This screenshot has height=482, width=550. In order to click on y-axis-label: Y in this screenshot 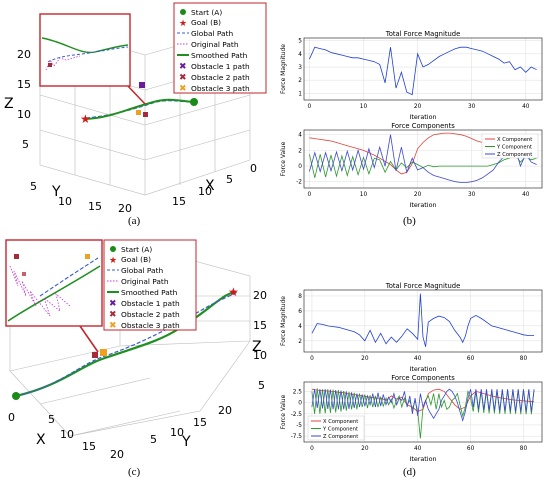, I will do `click(56, 192)`.